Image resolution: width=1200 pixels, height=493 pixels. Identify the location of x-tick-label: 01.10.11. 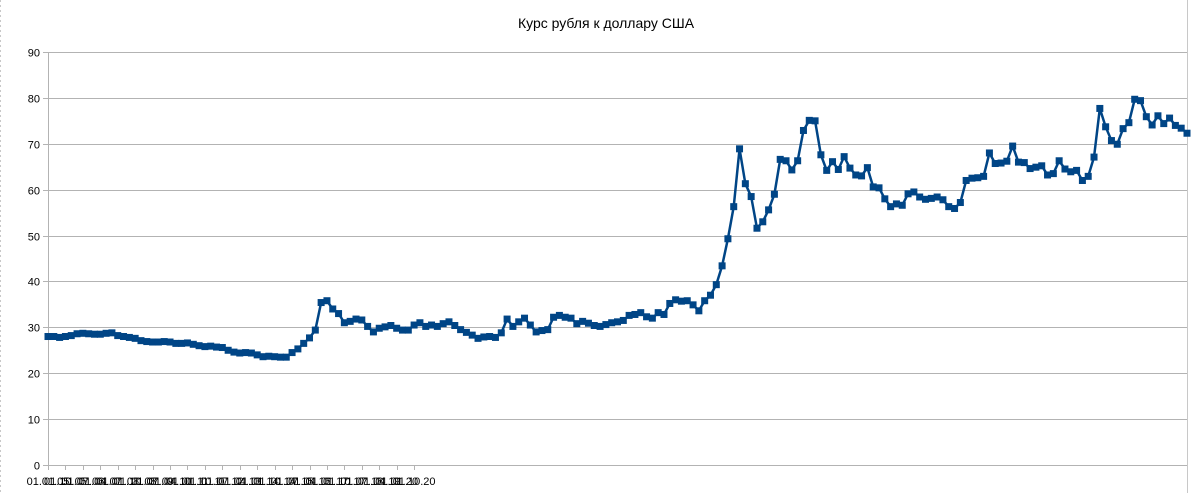
(205, 482).